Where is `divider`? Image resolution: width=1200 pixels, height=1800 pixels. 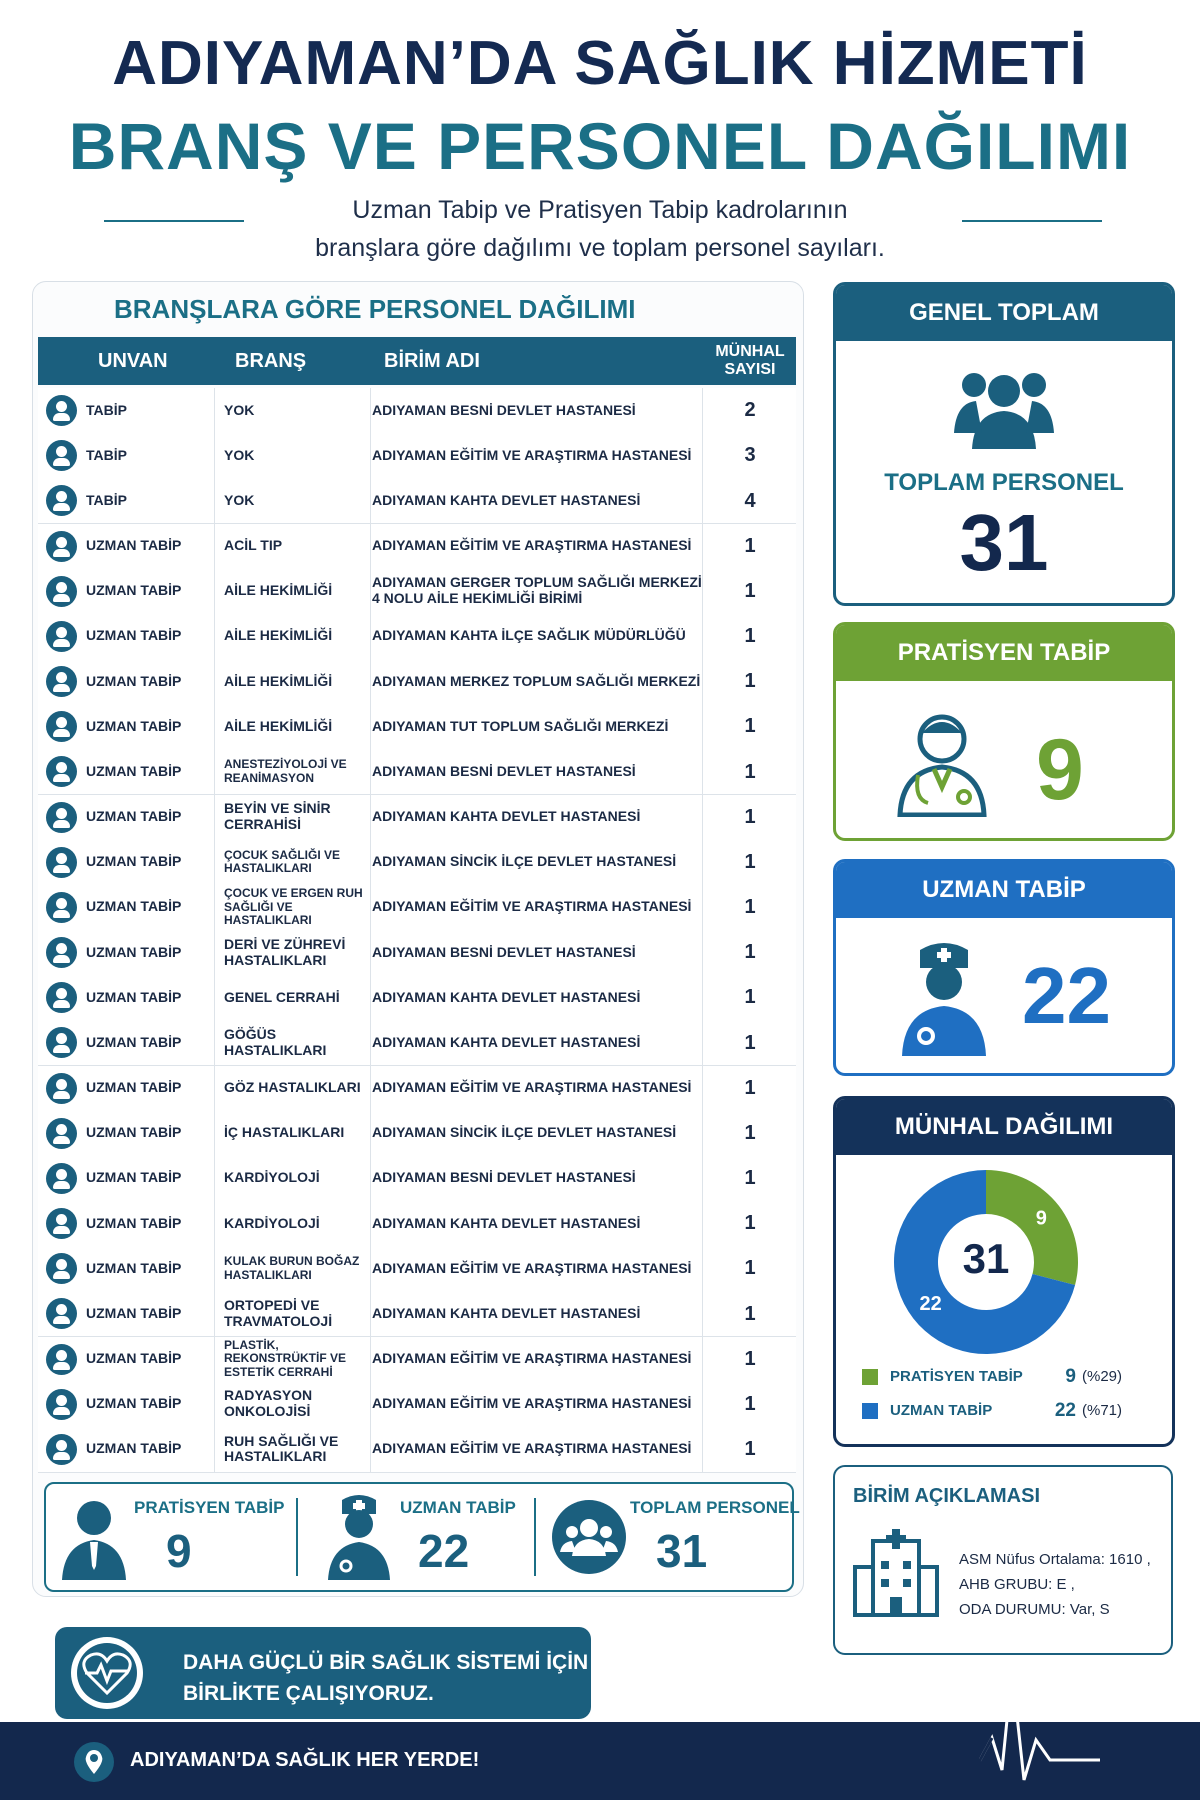
divider is located at coordinates (174, 221).